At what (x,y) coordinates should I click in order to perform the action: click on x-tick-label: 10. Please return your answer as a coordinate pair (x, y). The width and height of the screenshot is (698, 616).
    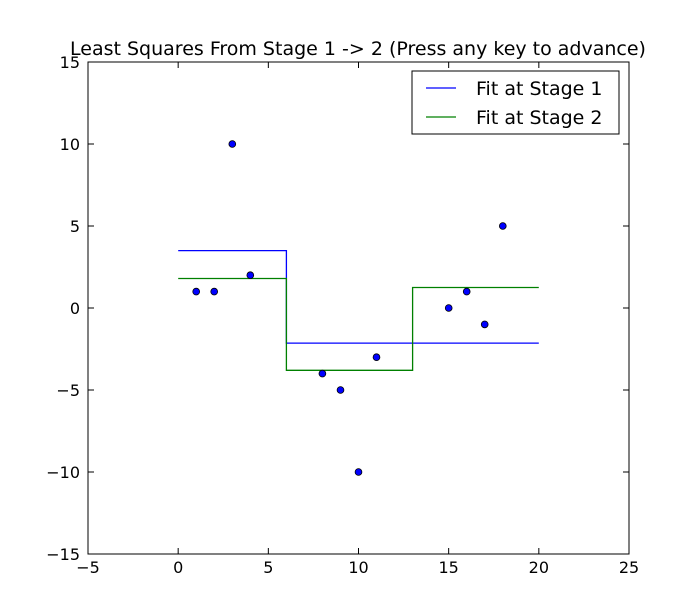
    Looking at the image, I should click on (358, 567).